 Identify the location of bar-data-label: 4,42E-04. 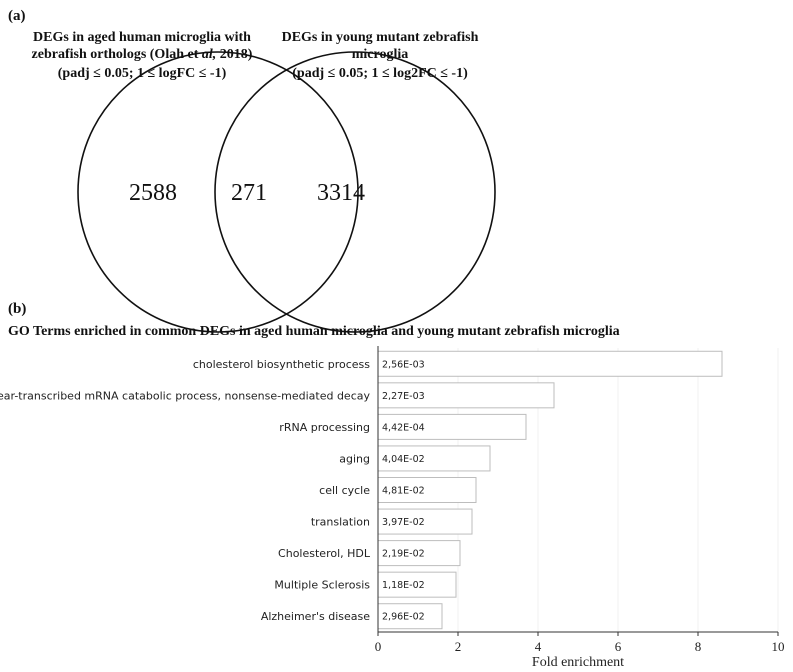
(403, 427).